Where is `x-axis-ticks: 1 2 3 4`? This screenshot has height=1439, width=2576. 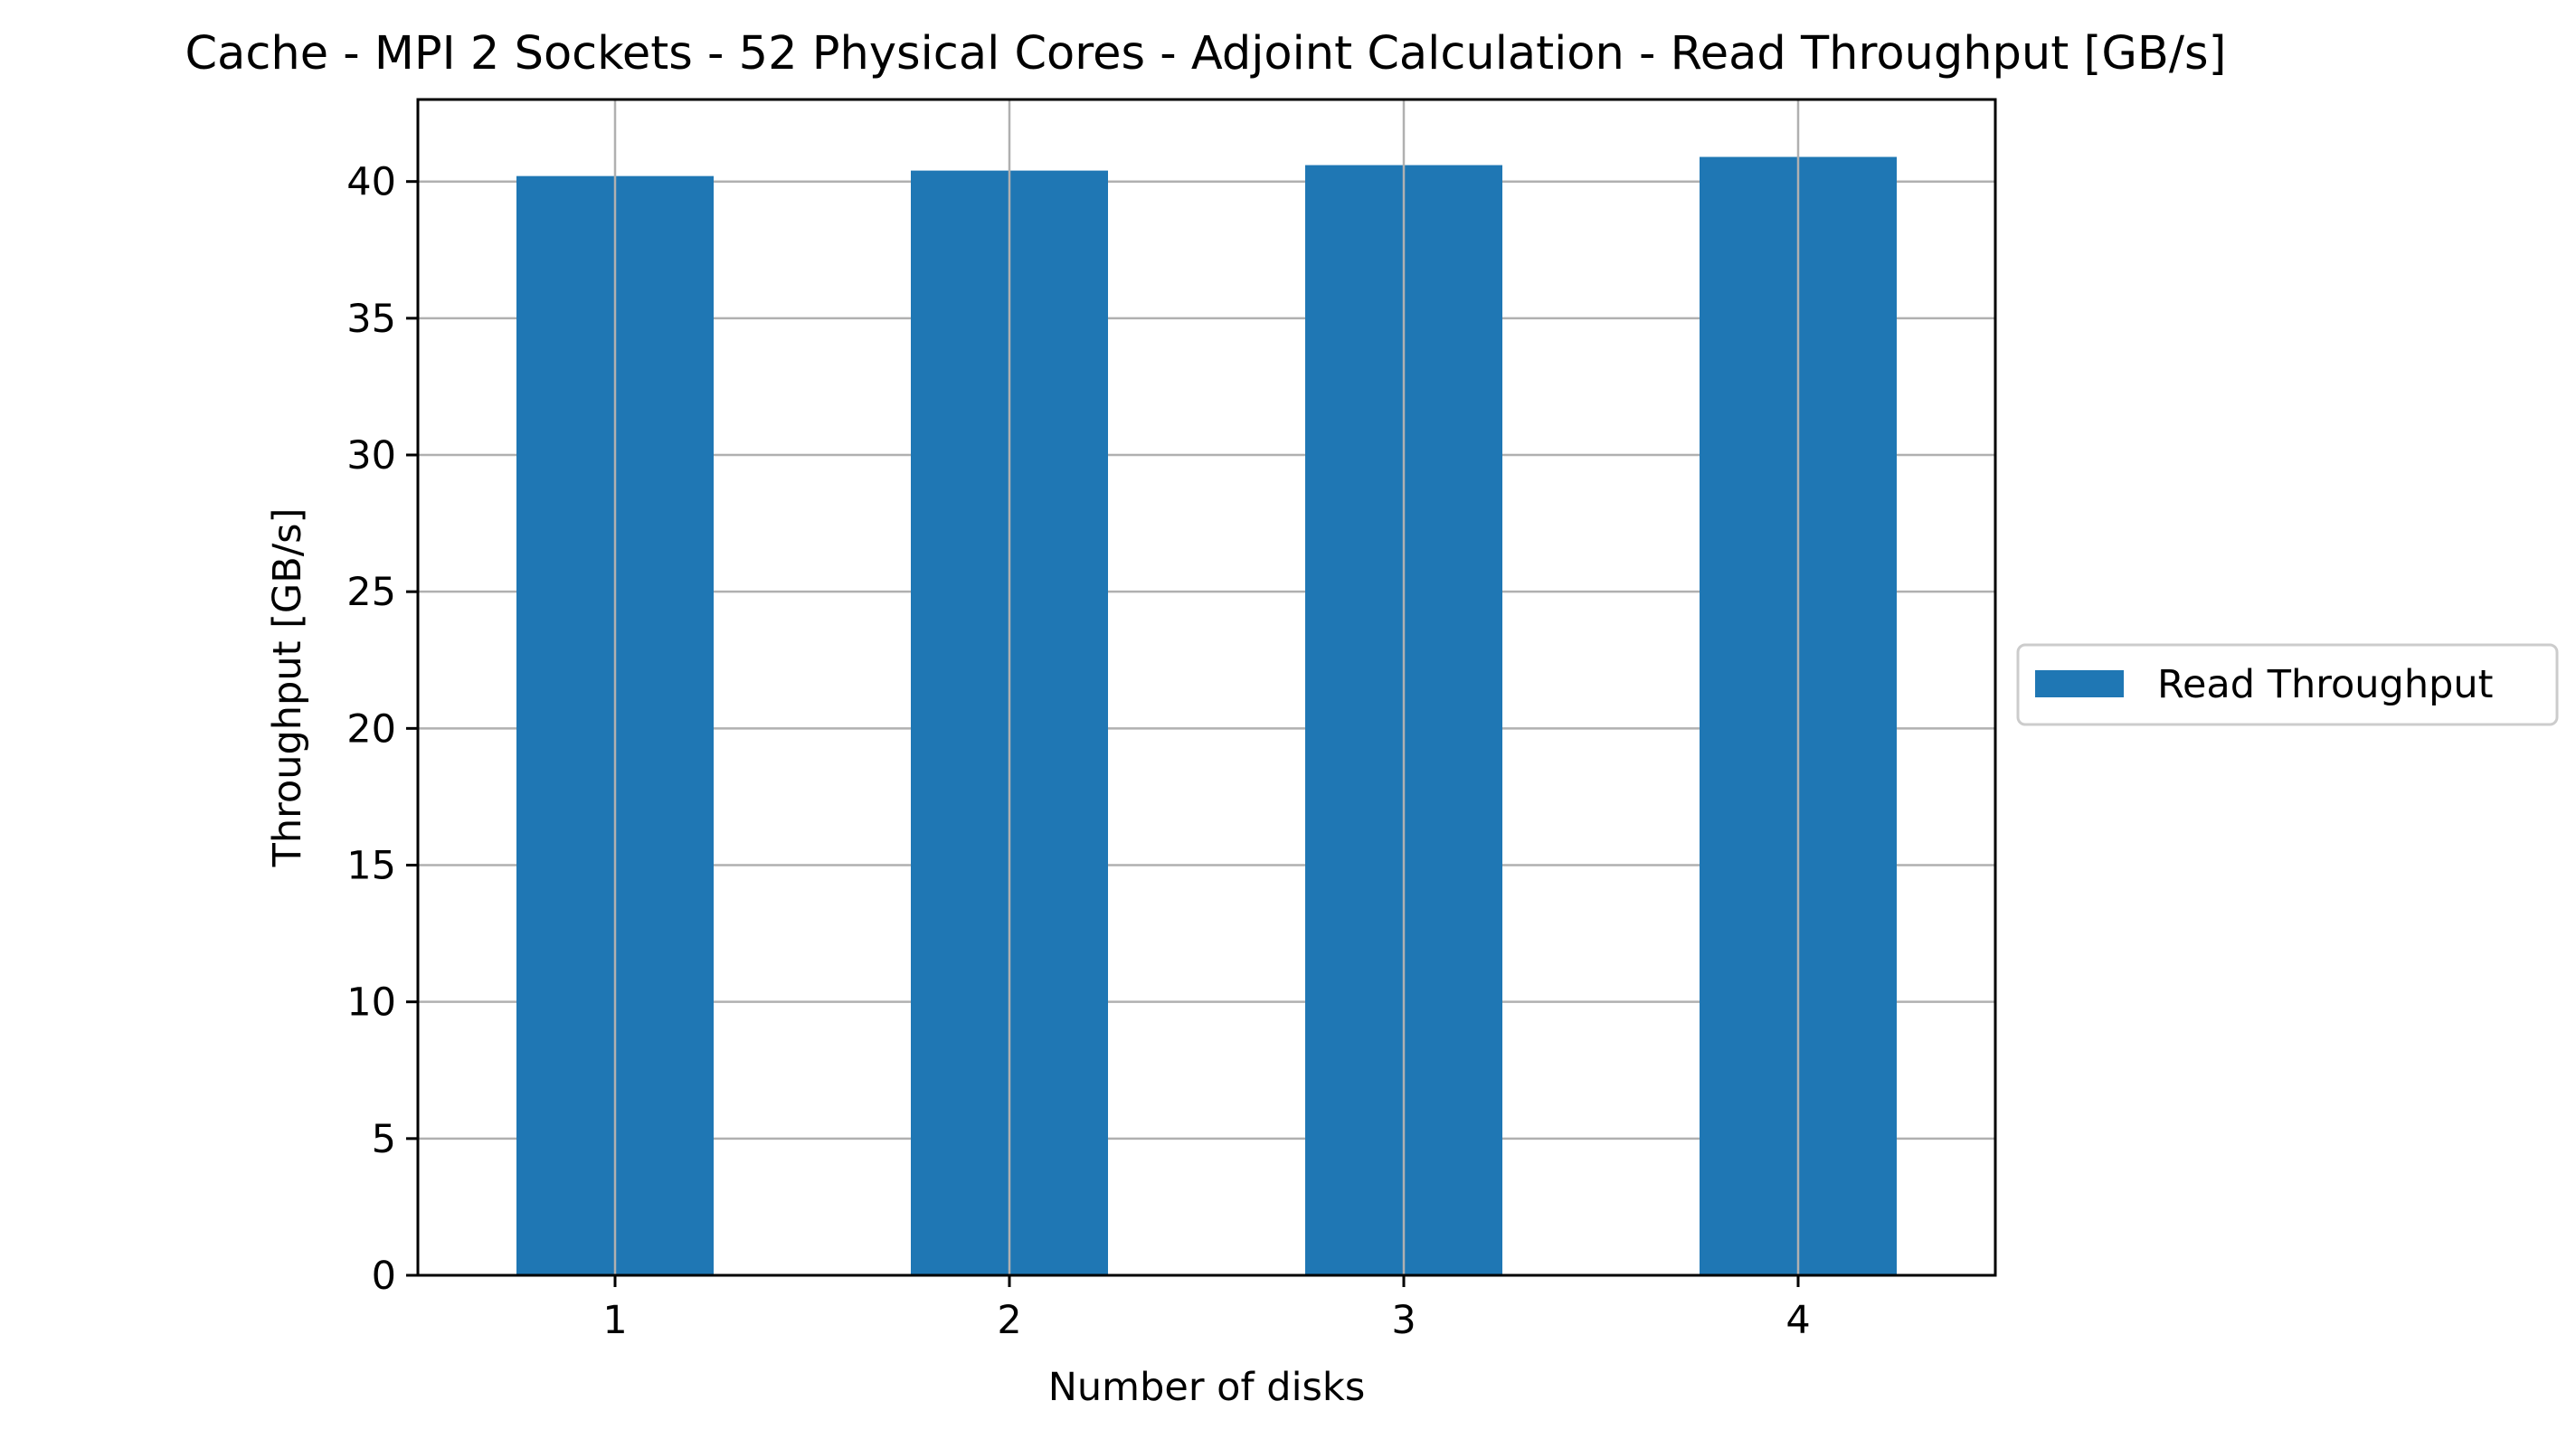
x-axis-ticks: 1 2 3 4 is located at coordinates (1206, 1309).